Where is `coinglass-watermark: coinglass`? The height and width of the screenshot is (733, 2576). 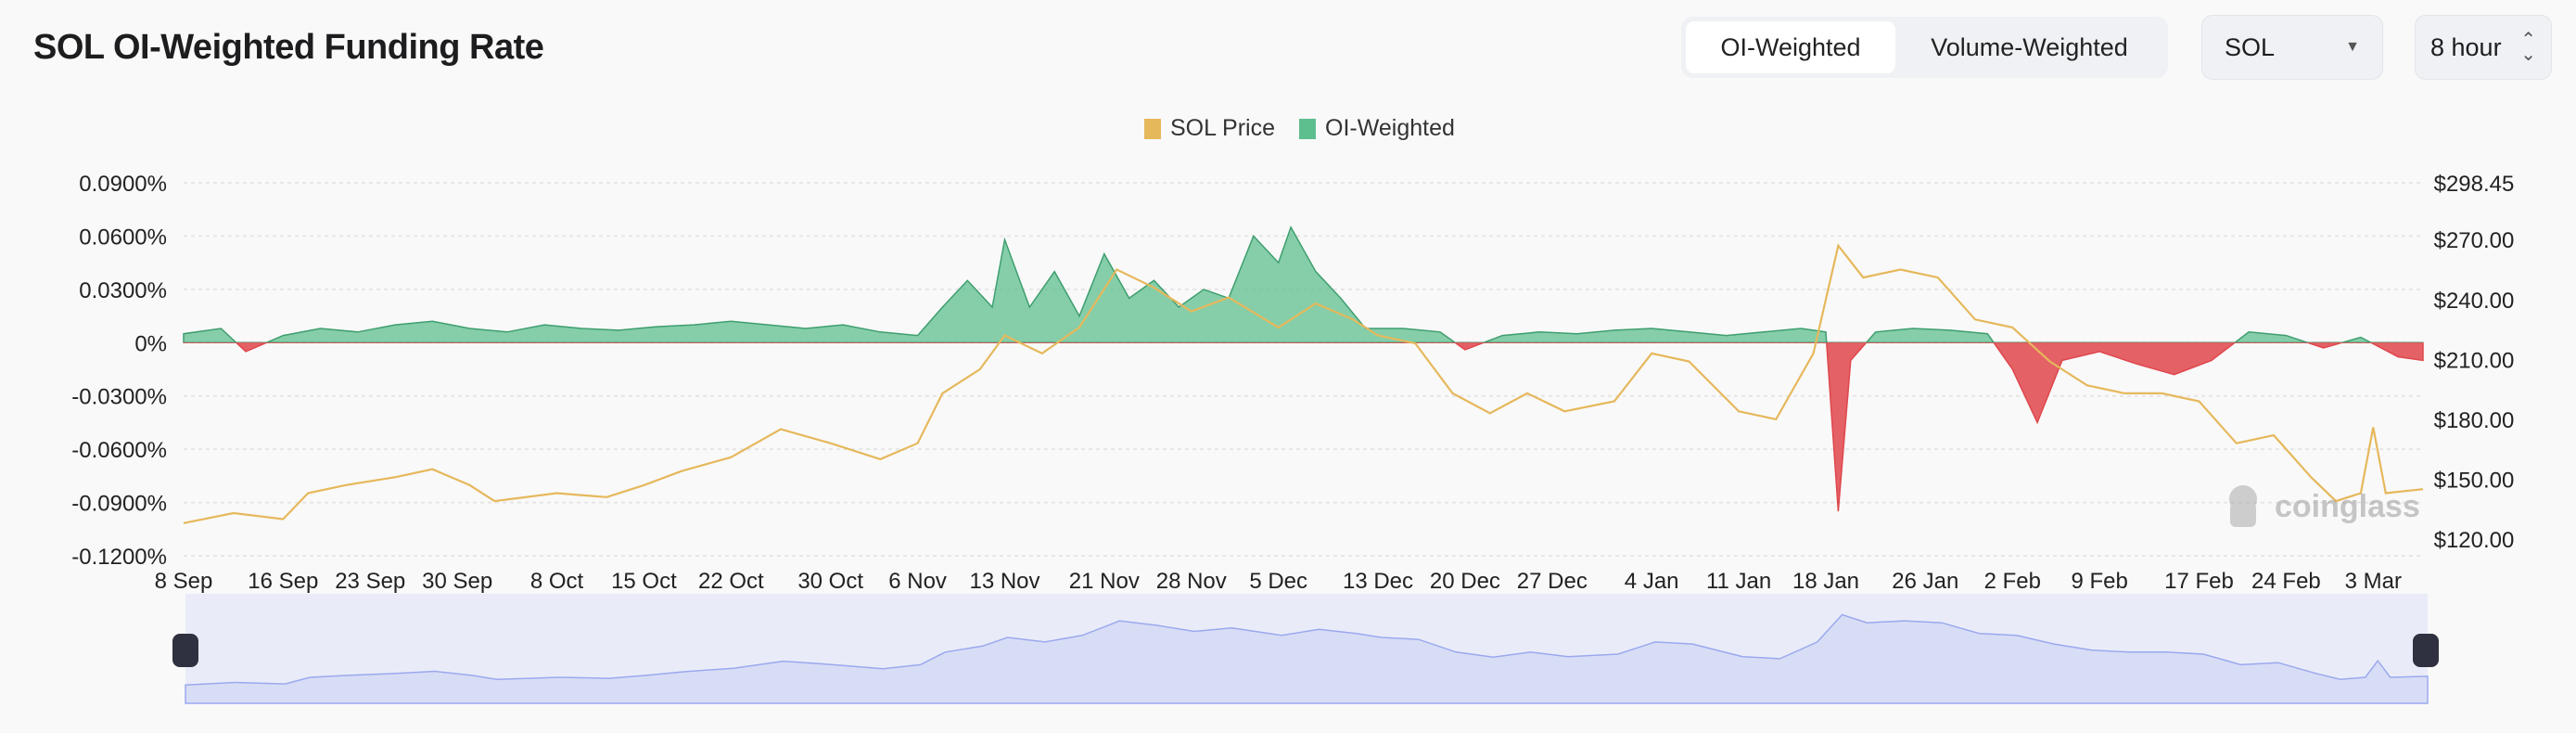 coinglass-watermark: coinglass is located at coordinates (2320, 506).